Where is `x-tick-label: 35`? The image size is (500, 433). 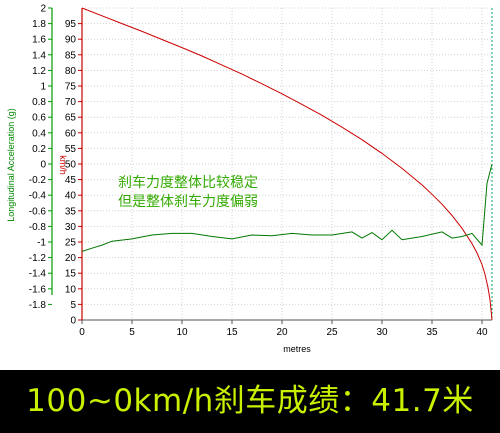
x-tick-label: 35 is located at coordinates (432, 332).